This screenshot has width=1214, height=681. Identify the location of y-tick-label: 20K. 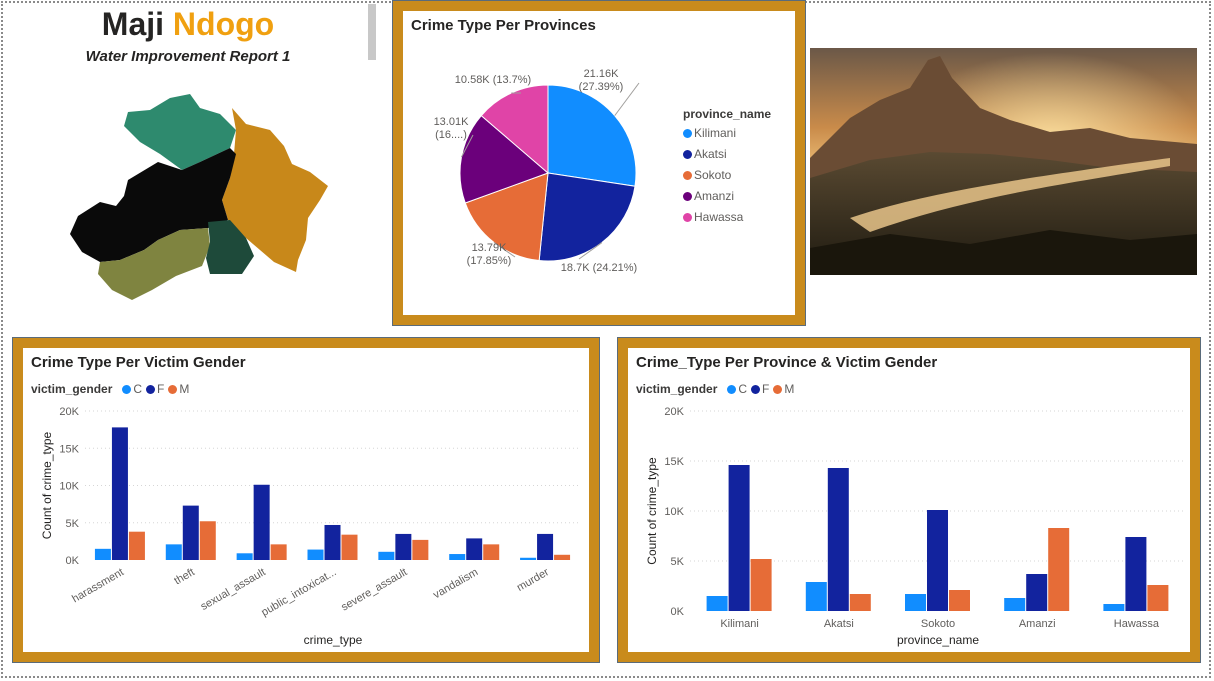
(674, 412).